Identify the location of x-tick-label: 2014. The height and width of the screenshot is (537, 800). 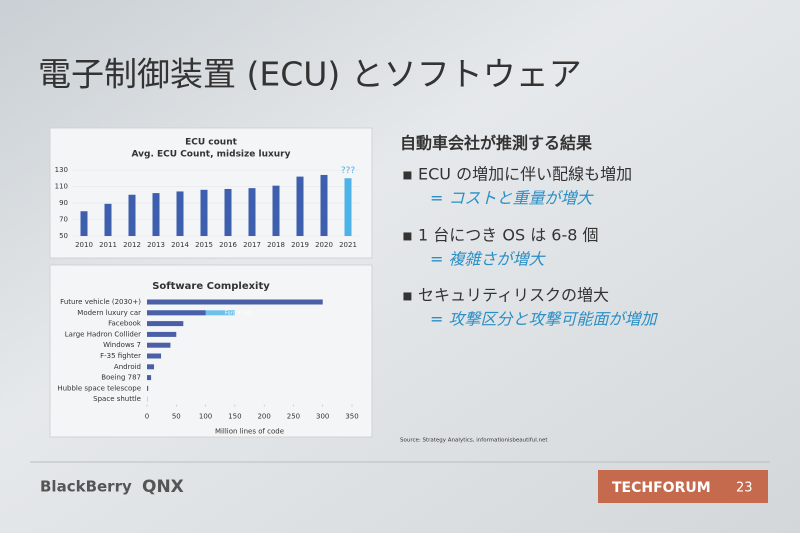
(180, 245).